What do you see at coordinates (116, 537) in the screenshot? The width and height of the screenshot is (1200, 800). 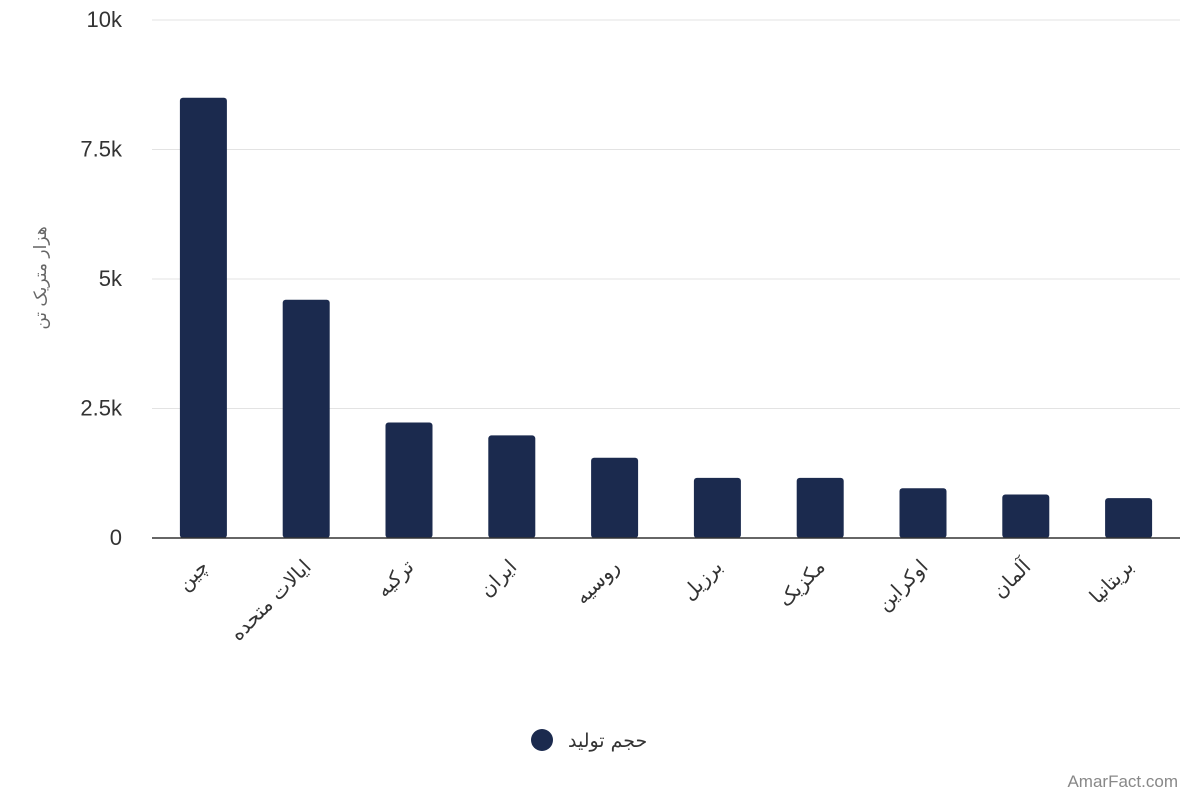 I see `y-tick-label: 0` at bounding box center [116, 537].